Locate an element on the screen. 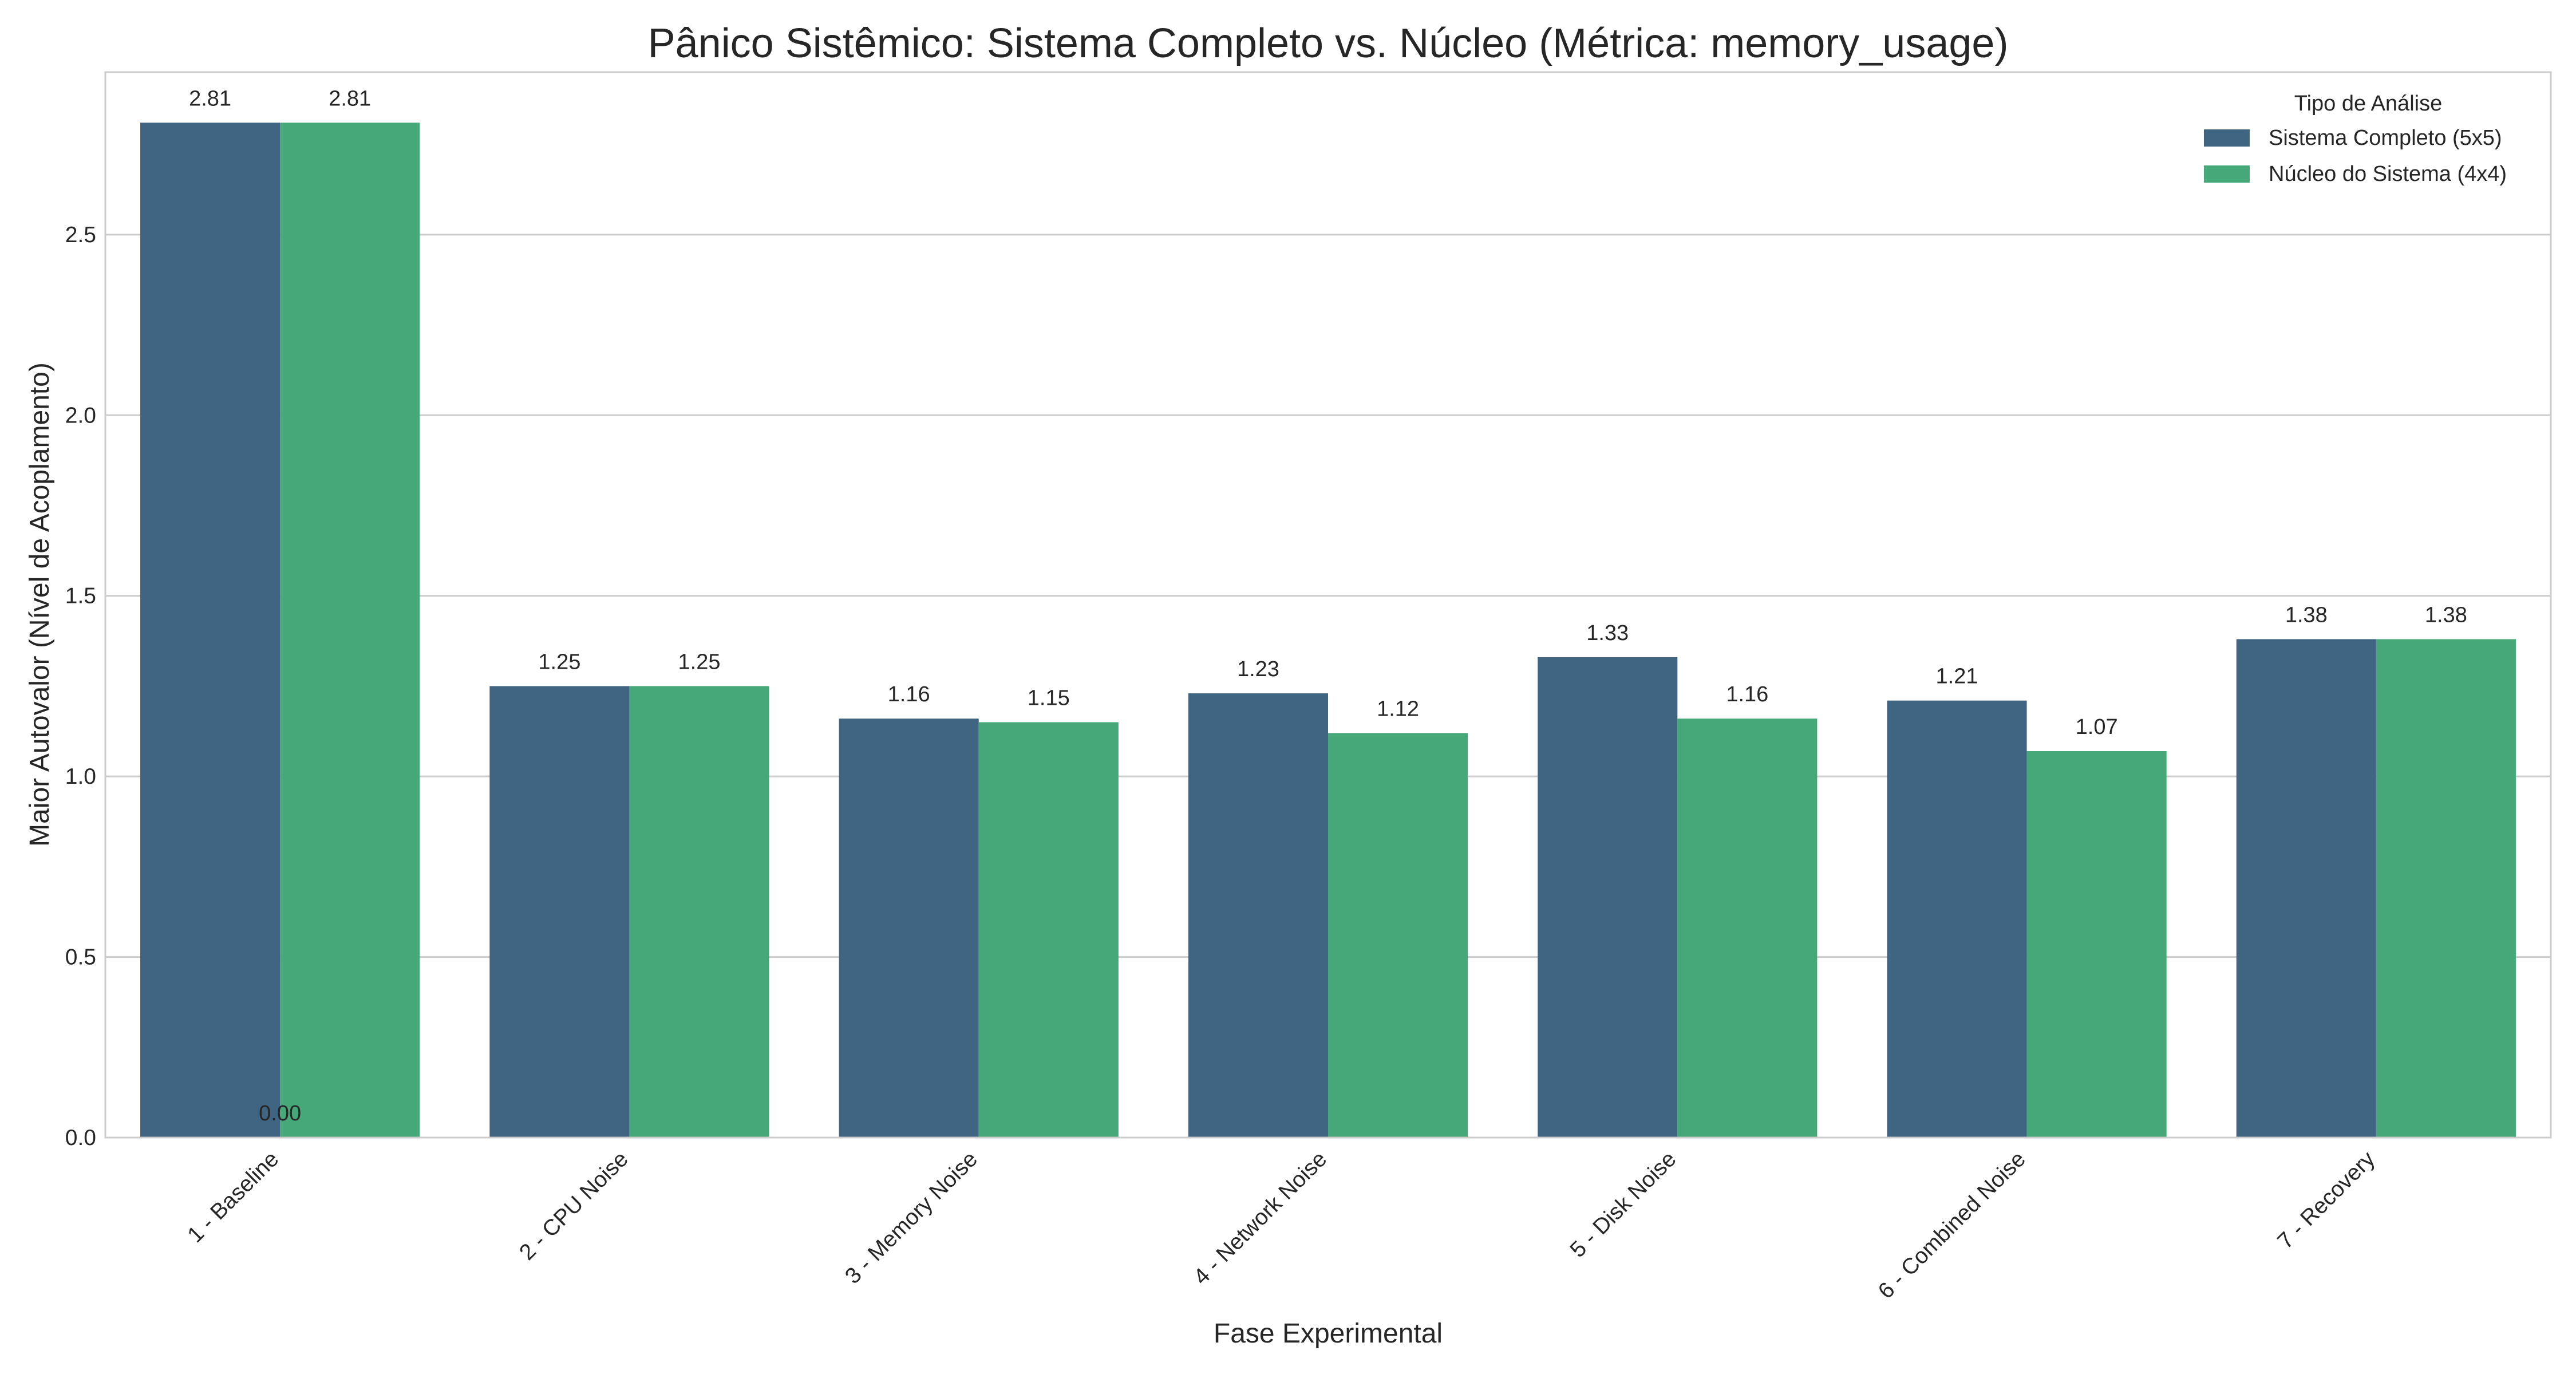 The image size is (2576, 1374). legend-title: Tipo de Análise is located at coordinates (2368, 104).